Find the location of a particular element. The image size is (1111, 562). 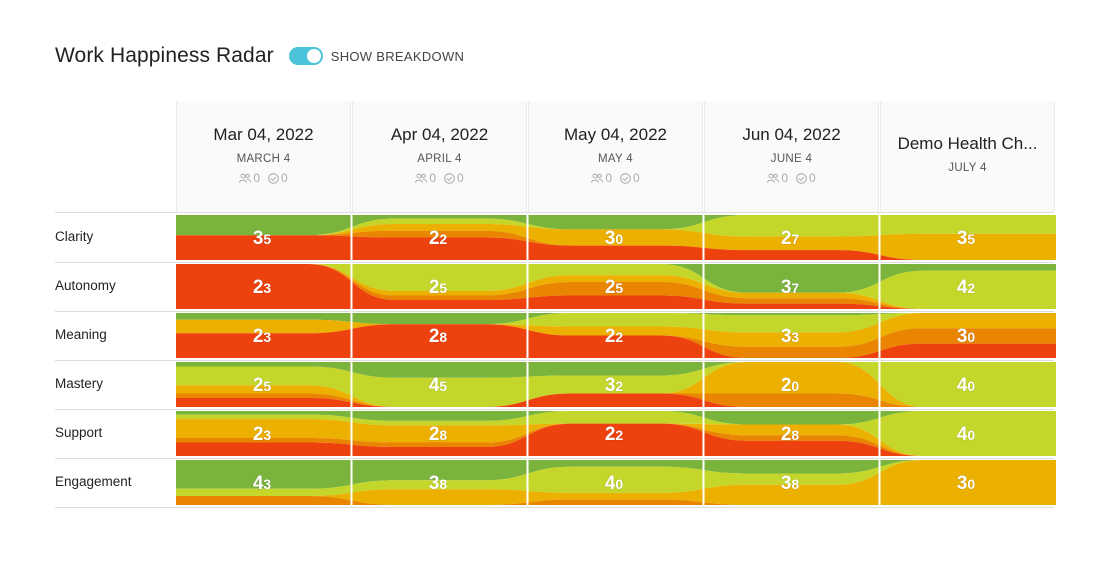

stream-engagement-yellow is located at coordinates (616, 482).